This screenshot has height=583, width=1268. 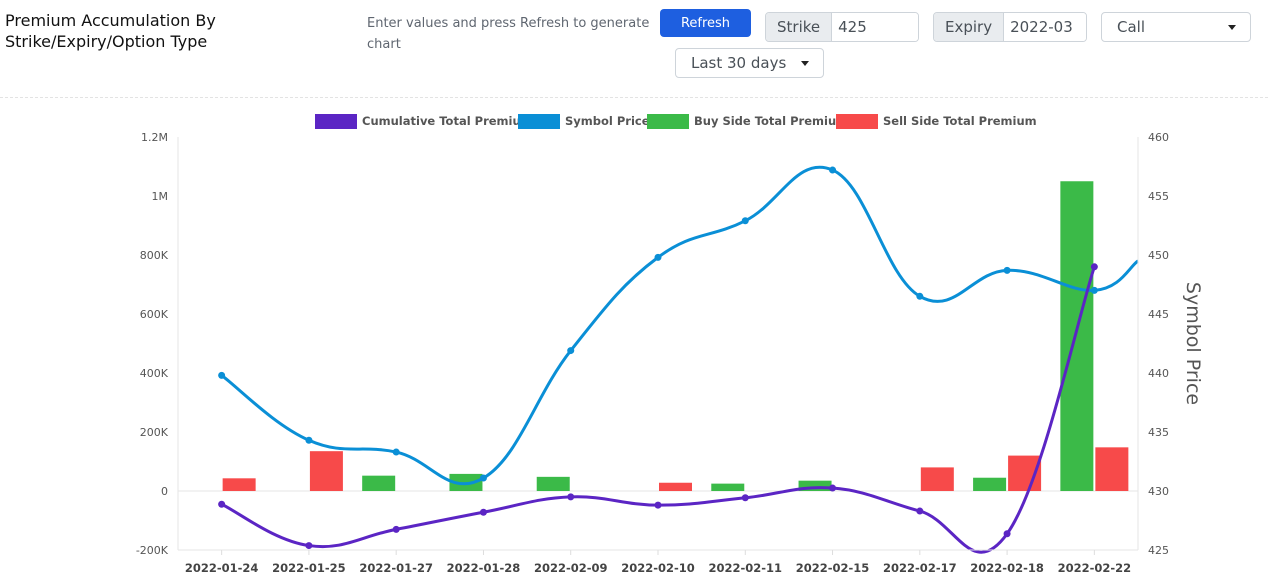 What do you see at coordinates (484, 568) in the screenshot?
I see `x-tick-label: 2022-01-28` at bounding box center [484, 568].